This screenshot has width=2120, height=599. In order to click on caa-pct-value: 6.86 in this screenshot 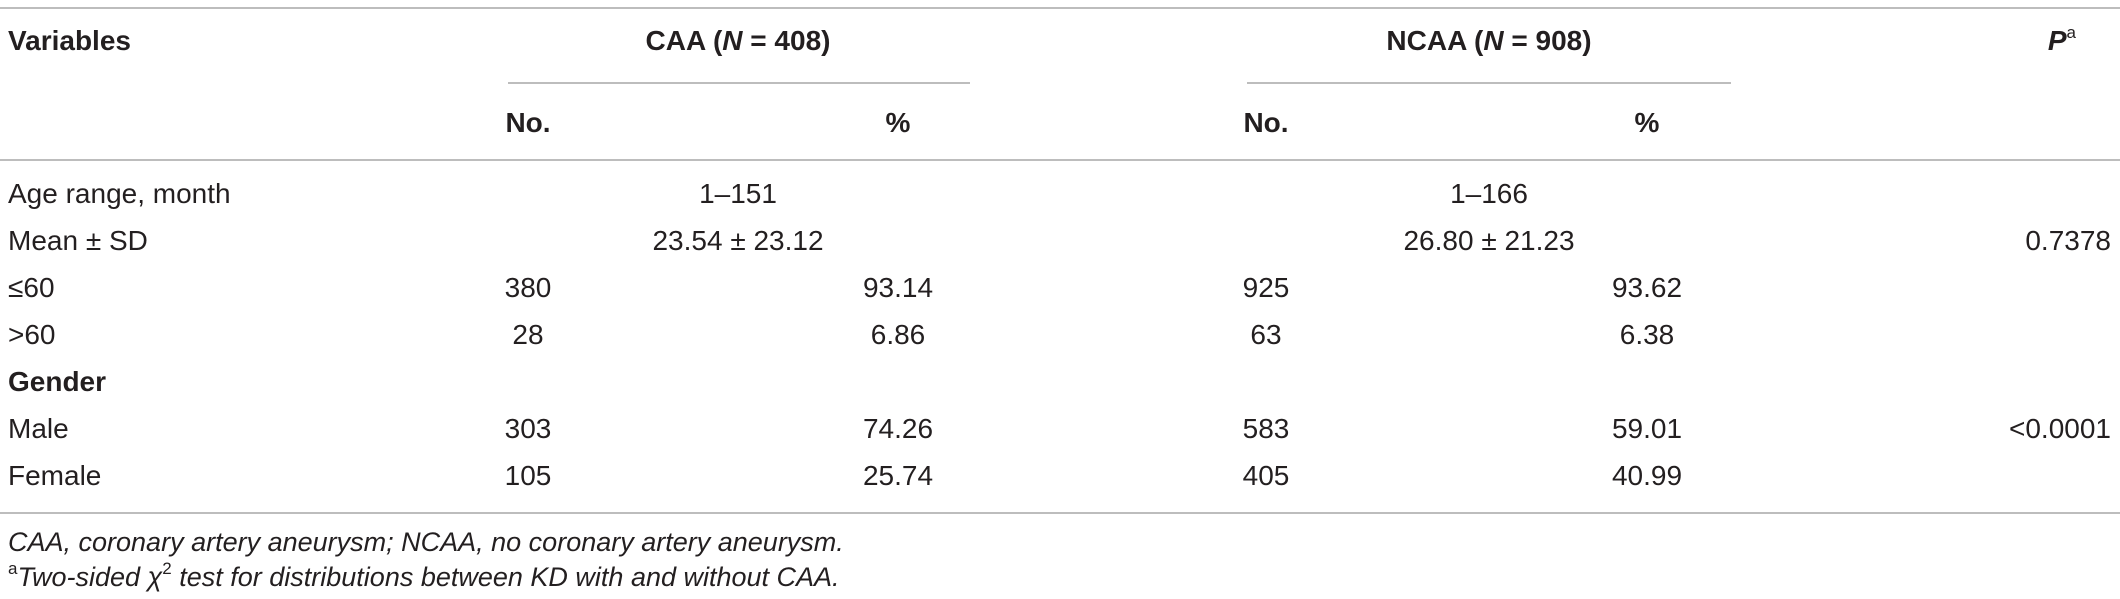, I will do `click(898, 334)`.